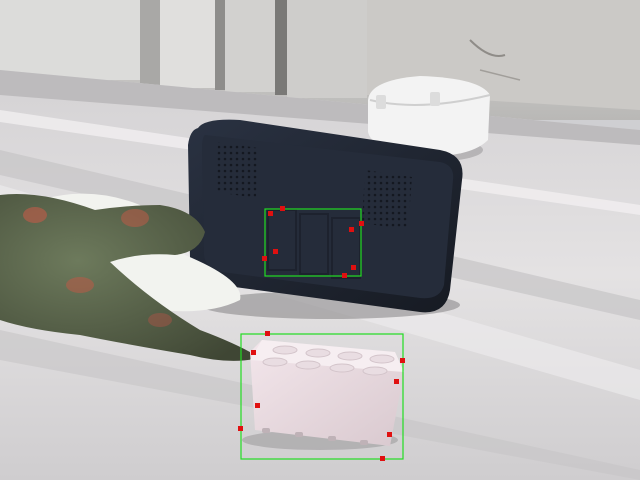  I want to click on annotation-overlay, so click(321, 333).